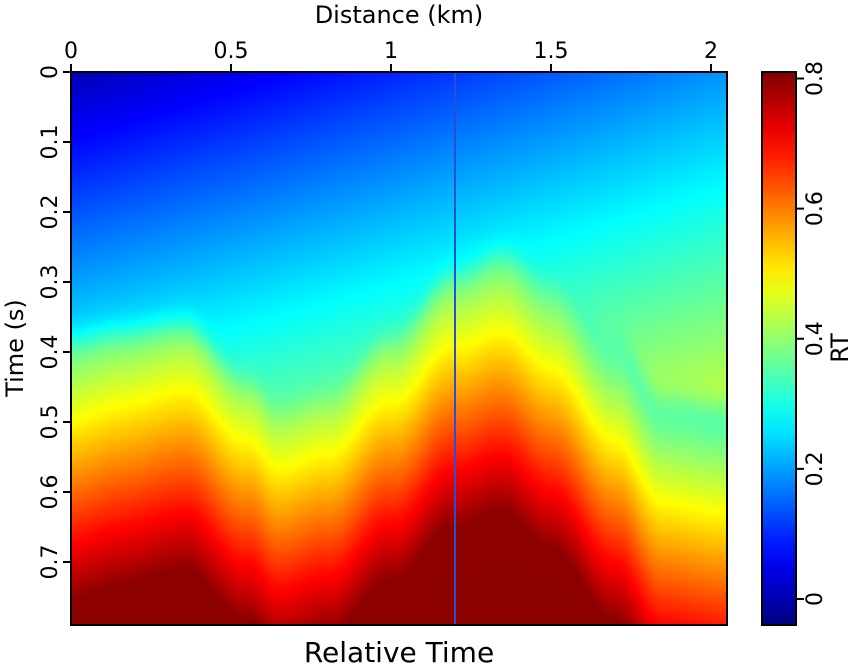  Describe the element at coordinates (50, 492) in the screenshot. I see `y-tick-label: 0.6` at that location.